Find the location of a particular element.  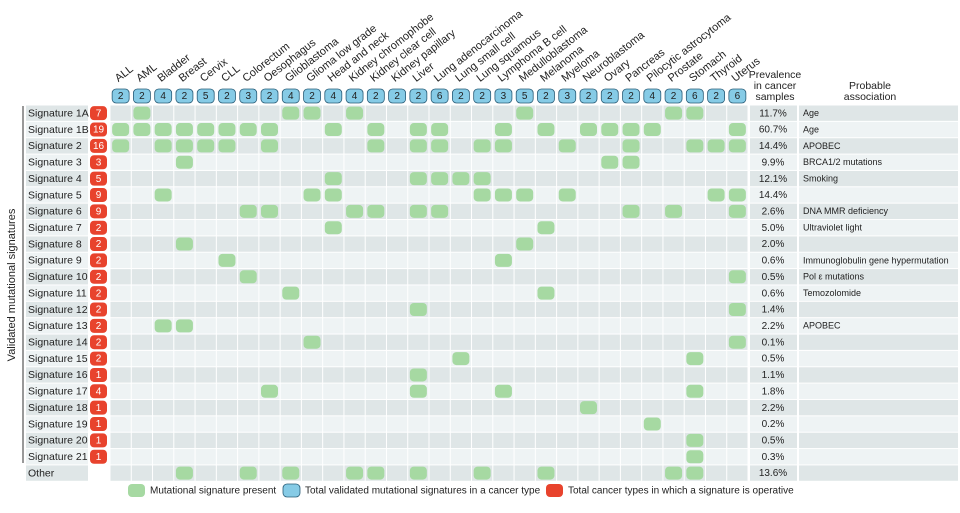

signature-count: 1 is located at coordinates (99, 375).